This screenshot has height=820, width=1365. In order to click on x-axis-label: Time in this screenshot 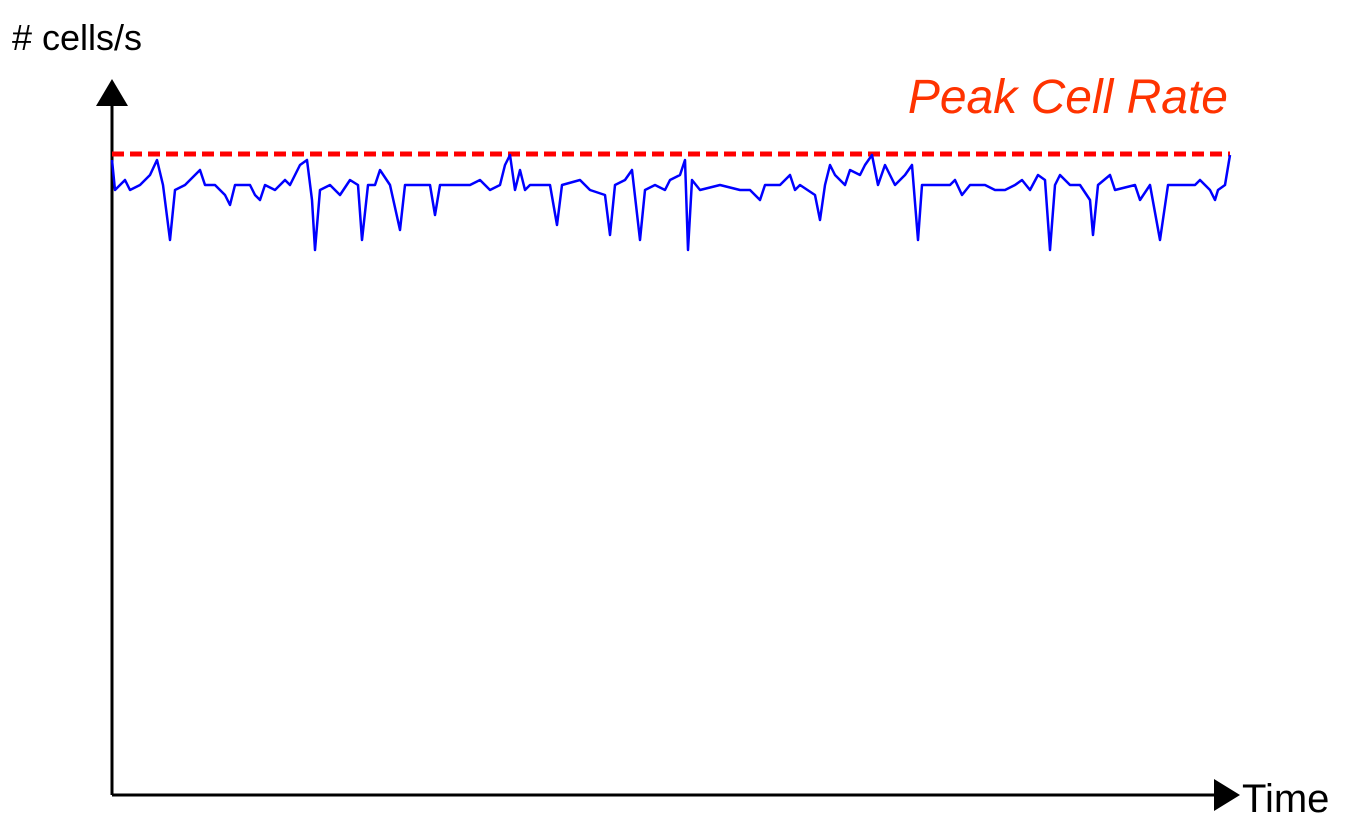, I will do `click(1285, 798)`.